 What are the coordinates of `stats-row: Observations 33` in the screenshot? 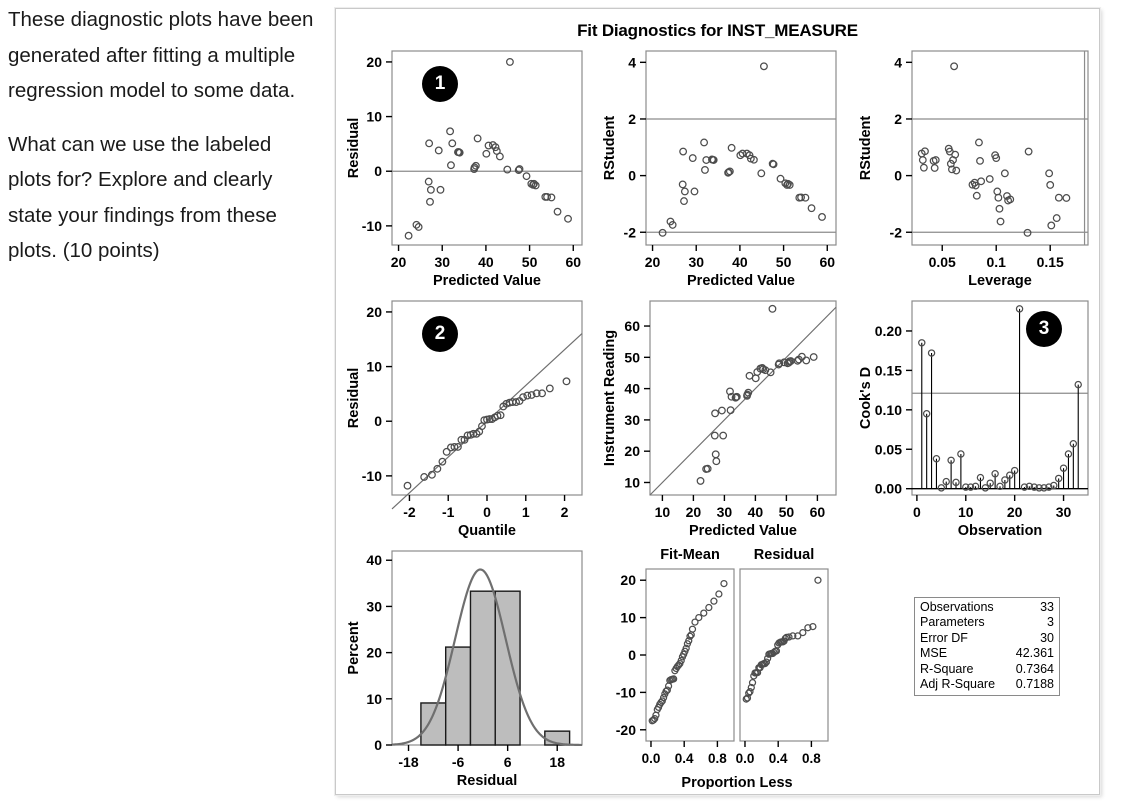 It's located at (987, 607).